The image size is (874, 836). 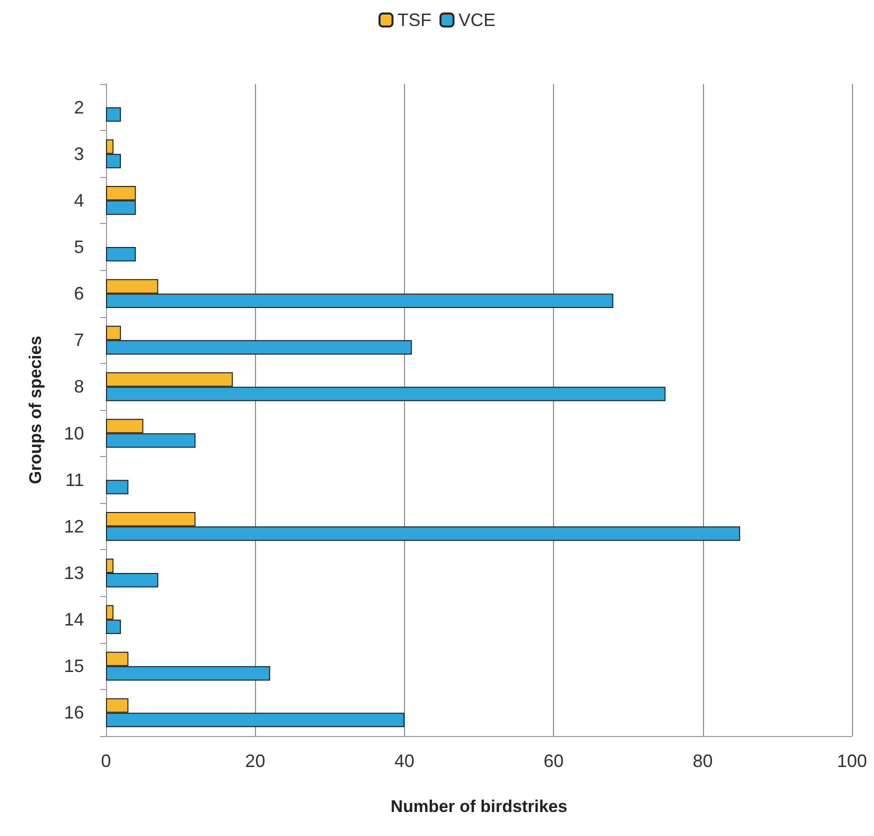 I want to click on x-tick-label: 60, so click(x=554, y=761).